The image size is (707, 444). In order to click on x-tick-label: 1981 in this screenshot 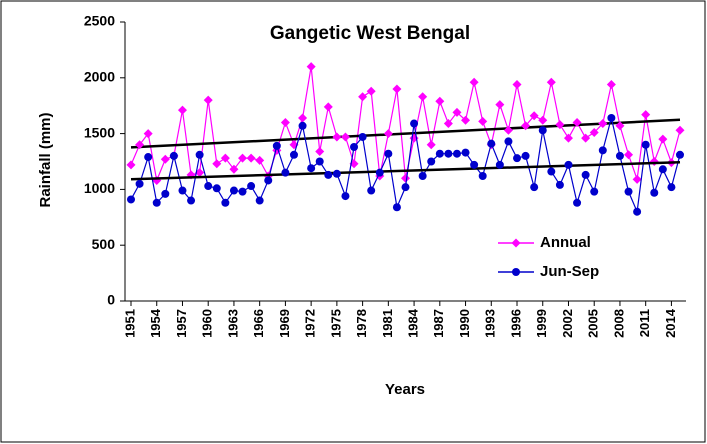, I will do `click(387, 323)`.